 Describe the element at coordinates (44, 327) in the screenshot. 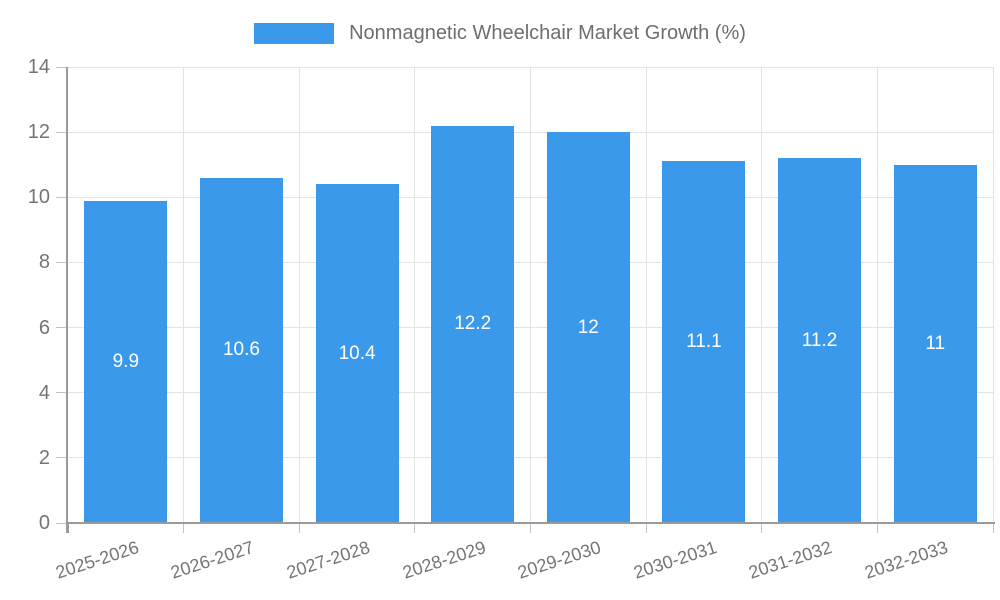

I see `y-tick-label: 6` at that location.